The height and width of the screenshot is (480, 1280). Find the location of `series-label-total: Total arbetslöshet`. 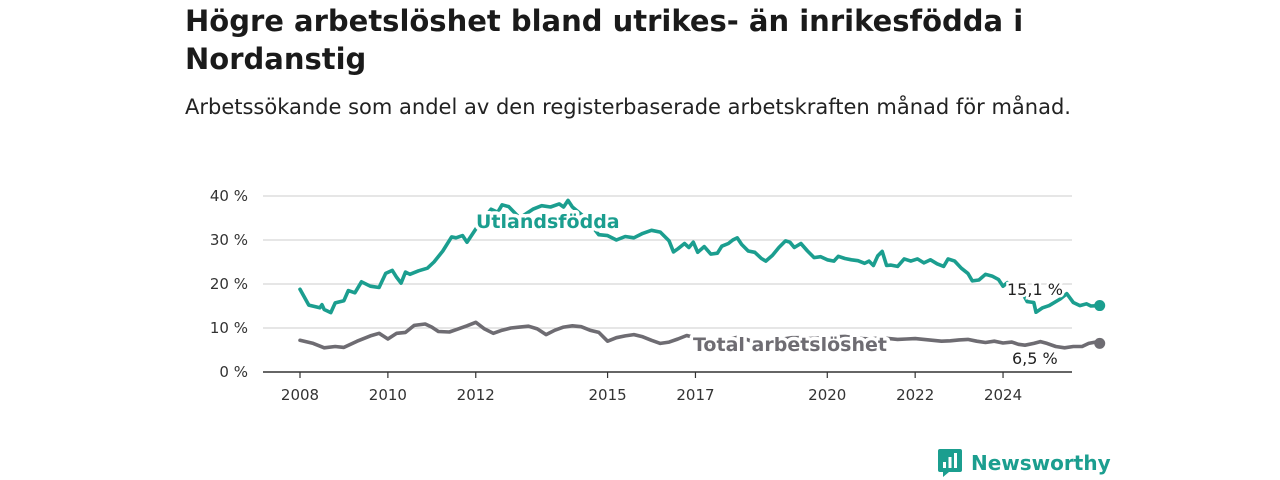

series-label-total: Total arbetslöshet is located at coordinates (790, 345).